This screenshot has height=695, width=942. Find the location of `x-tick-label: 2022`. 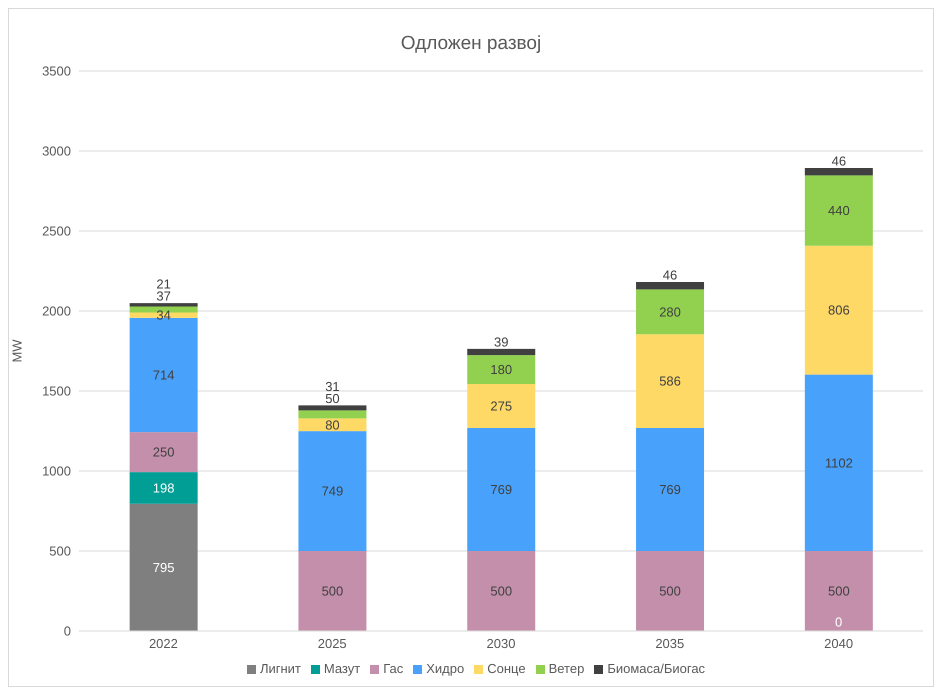

x-tick-label: 2022 is located at coordinates (163, 644).